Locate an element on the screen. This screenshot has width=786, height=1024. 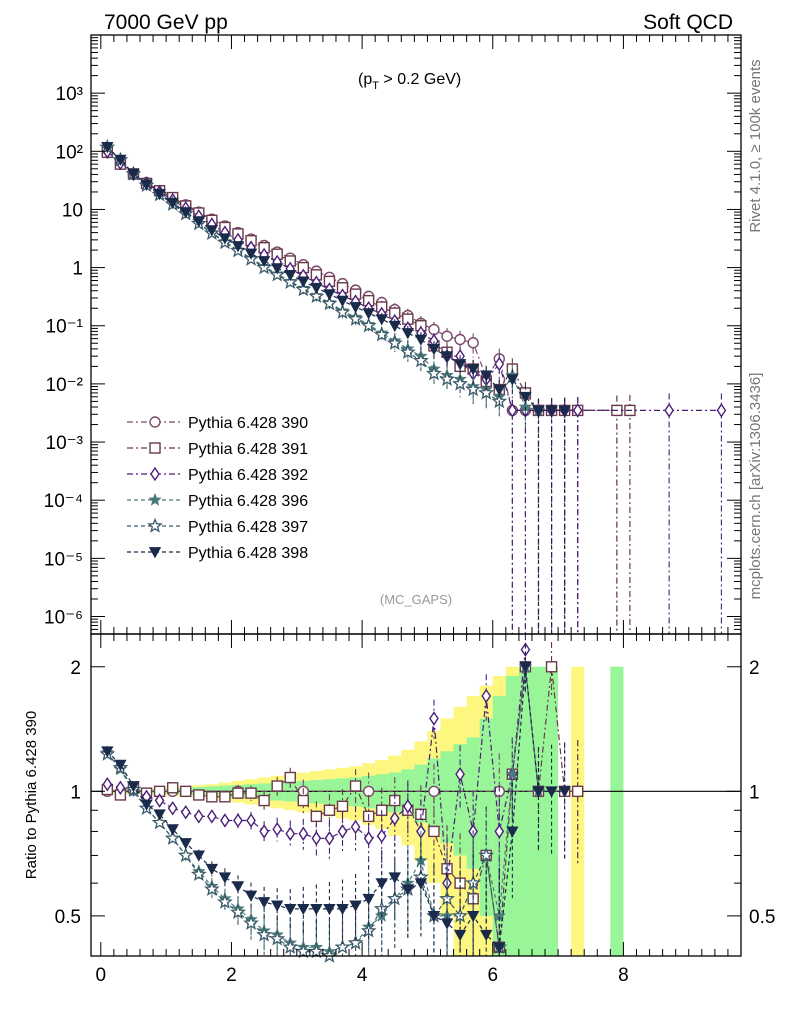
main-ytick-label: 10⁻¹ is located at coordinates (65, 327).